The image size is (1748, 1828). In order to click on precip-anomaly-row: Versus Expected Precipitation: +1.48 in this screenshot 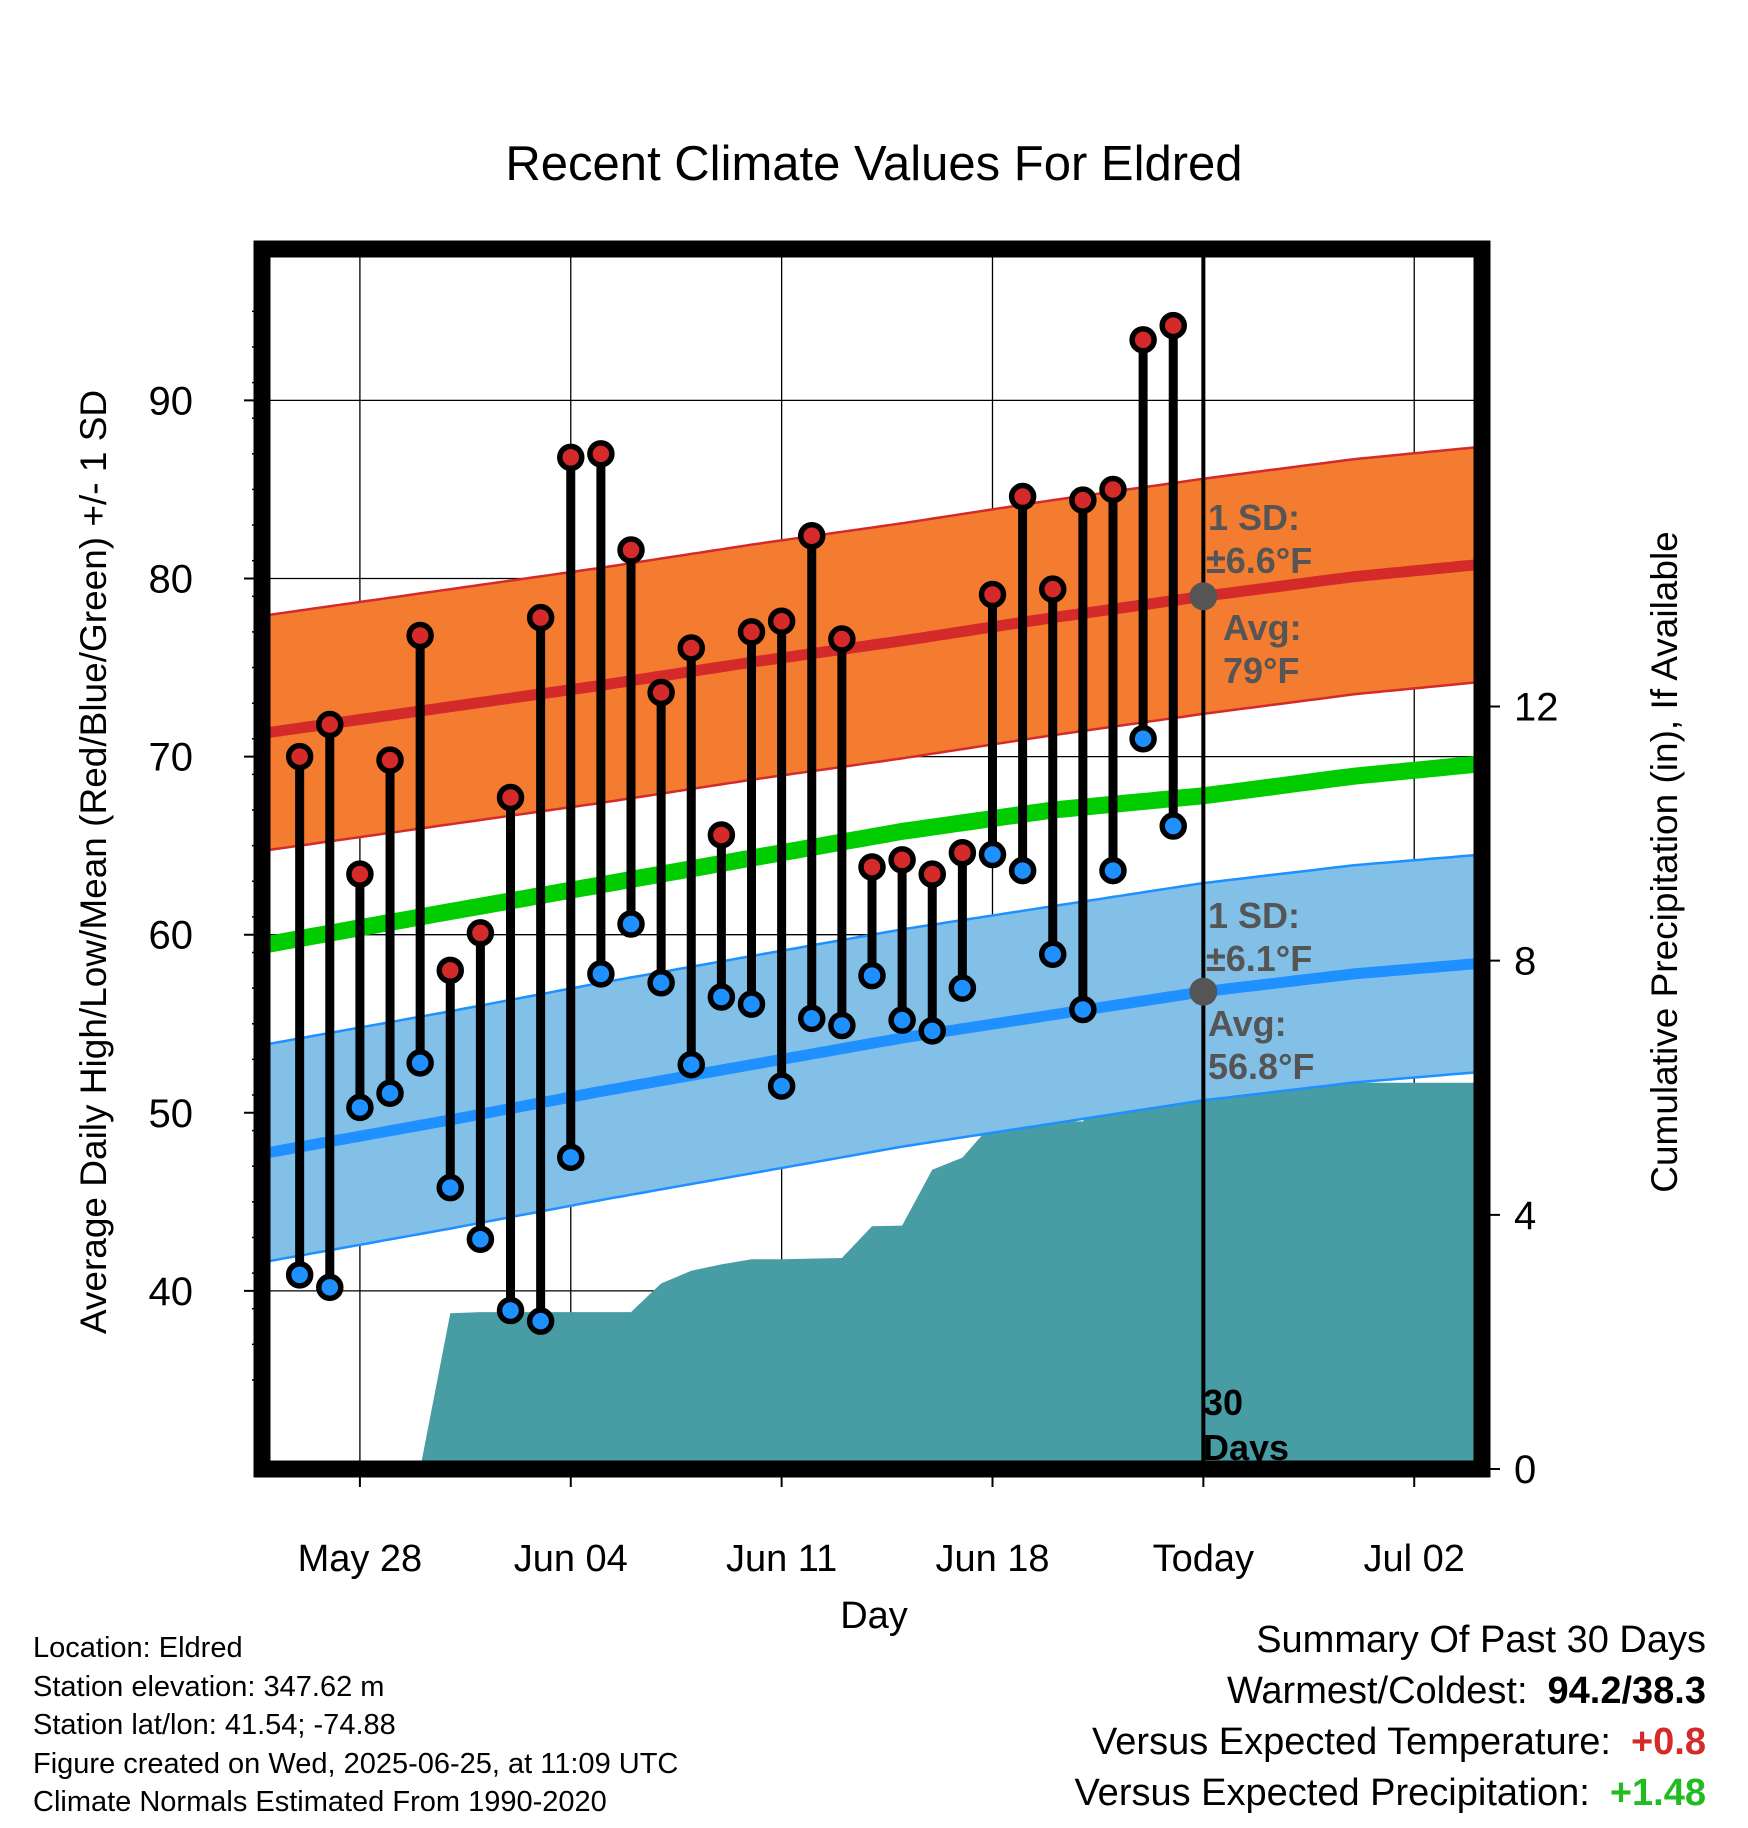, I will do `click(1390, 1793)`.